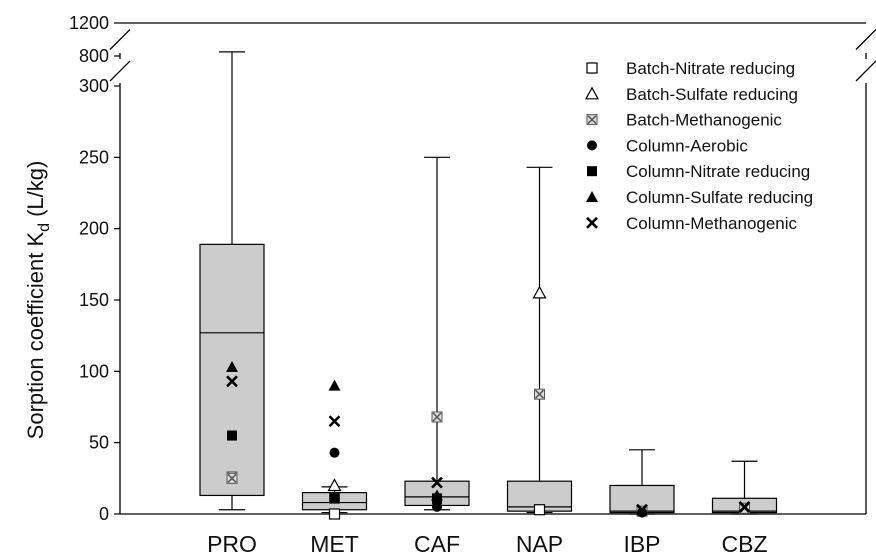 This screenshot has height=558, width=876. Describe the element at coordinates (487, 544) in the screenshot. I see `x-axis-tick-labels: PRO MET CAF NAP IBP CBZ` at that location.